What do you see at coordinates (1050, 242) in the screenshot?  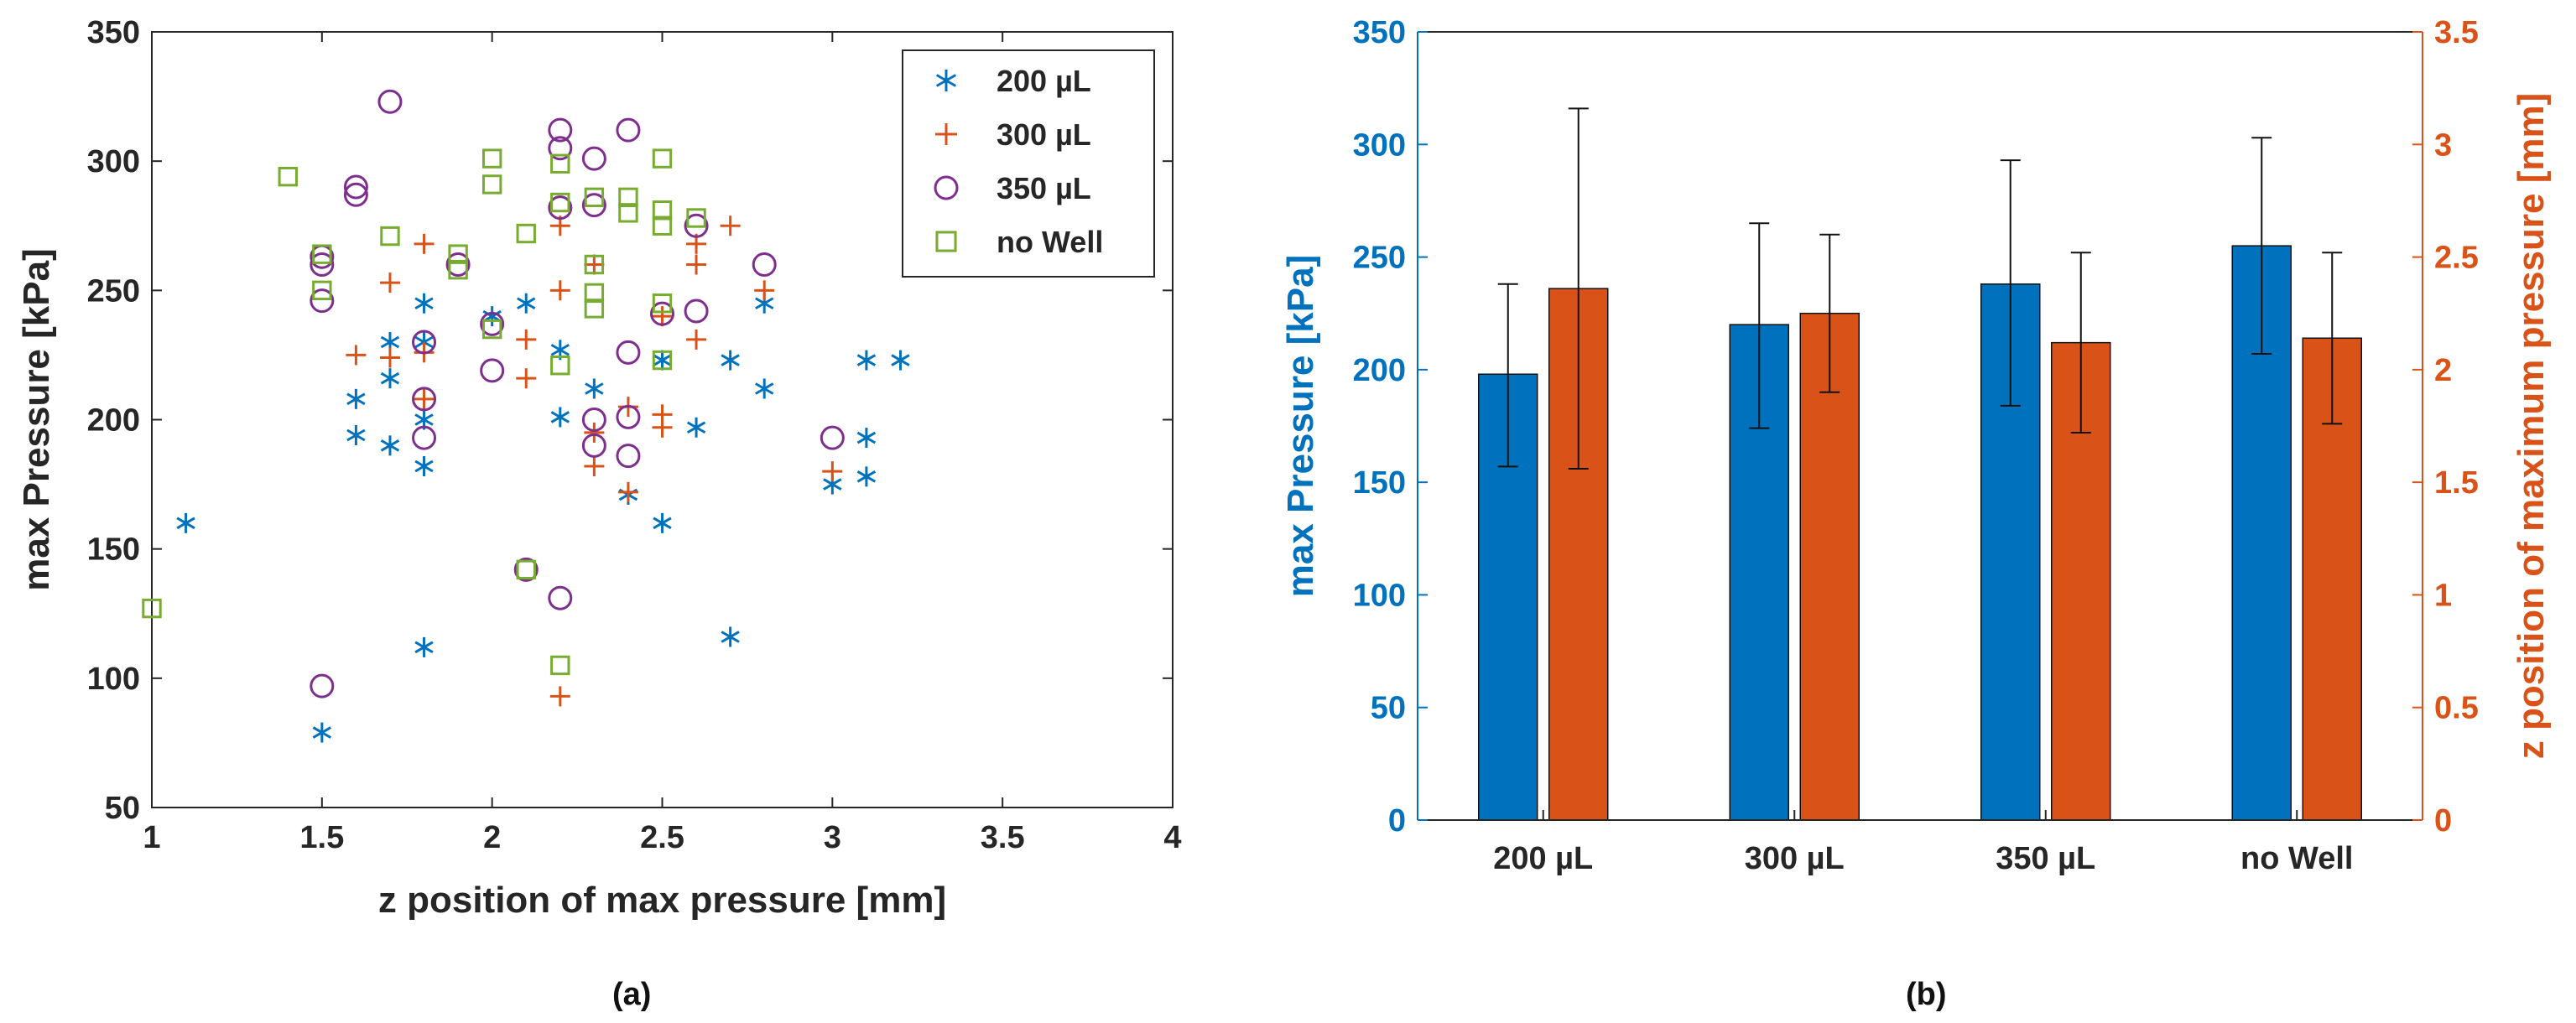 I see `legend-label: no Well` at bounding box center [1050, 242].